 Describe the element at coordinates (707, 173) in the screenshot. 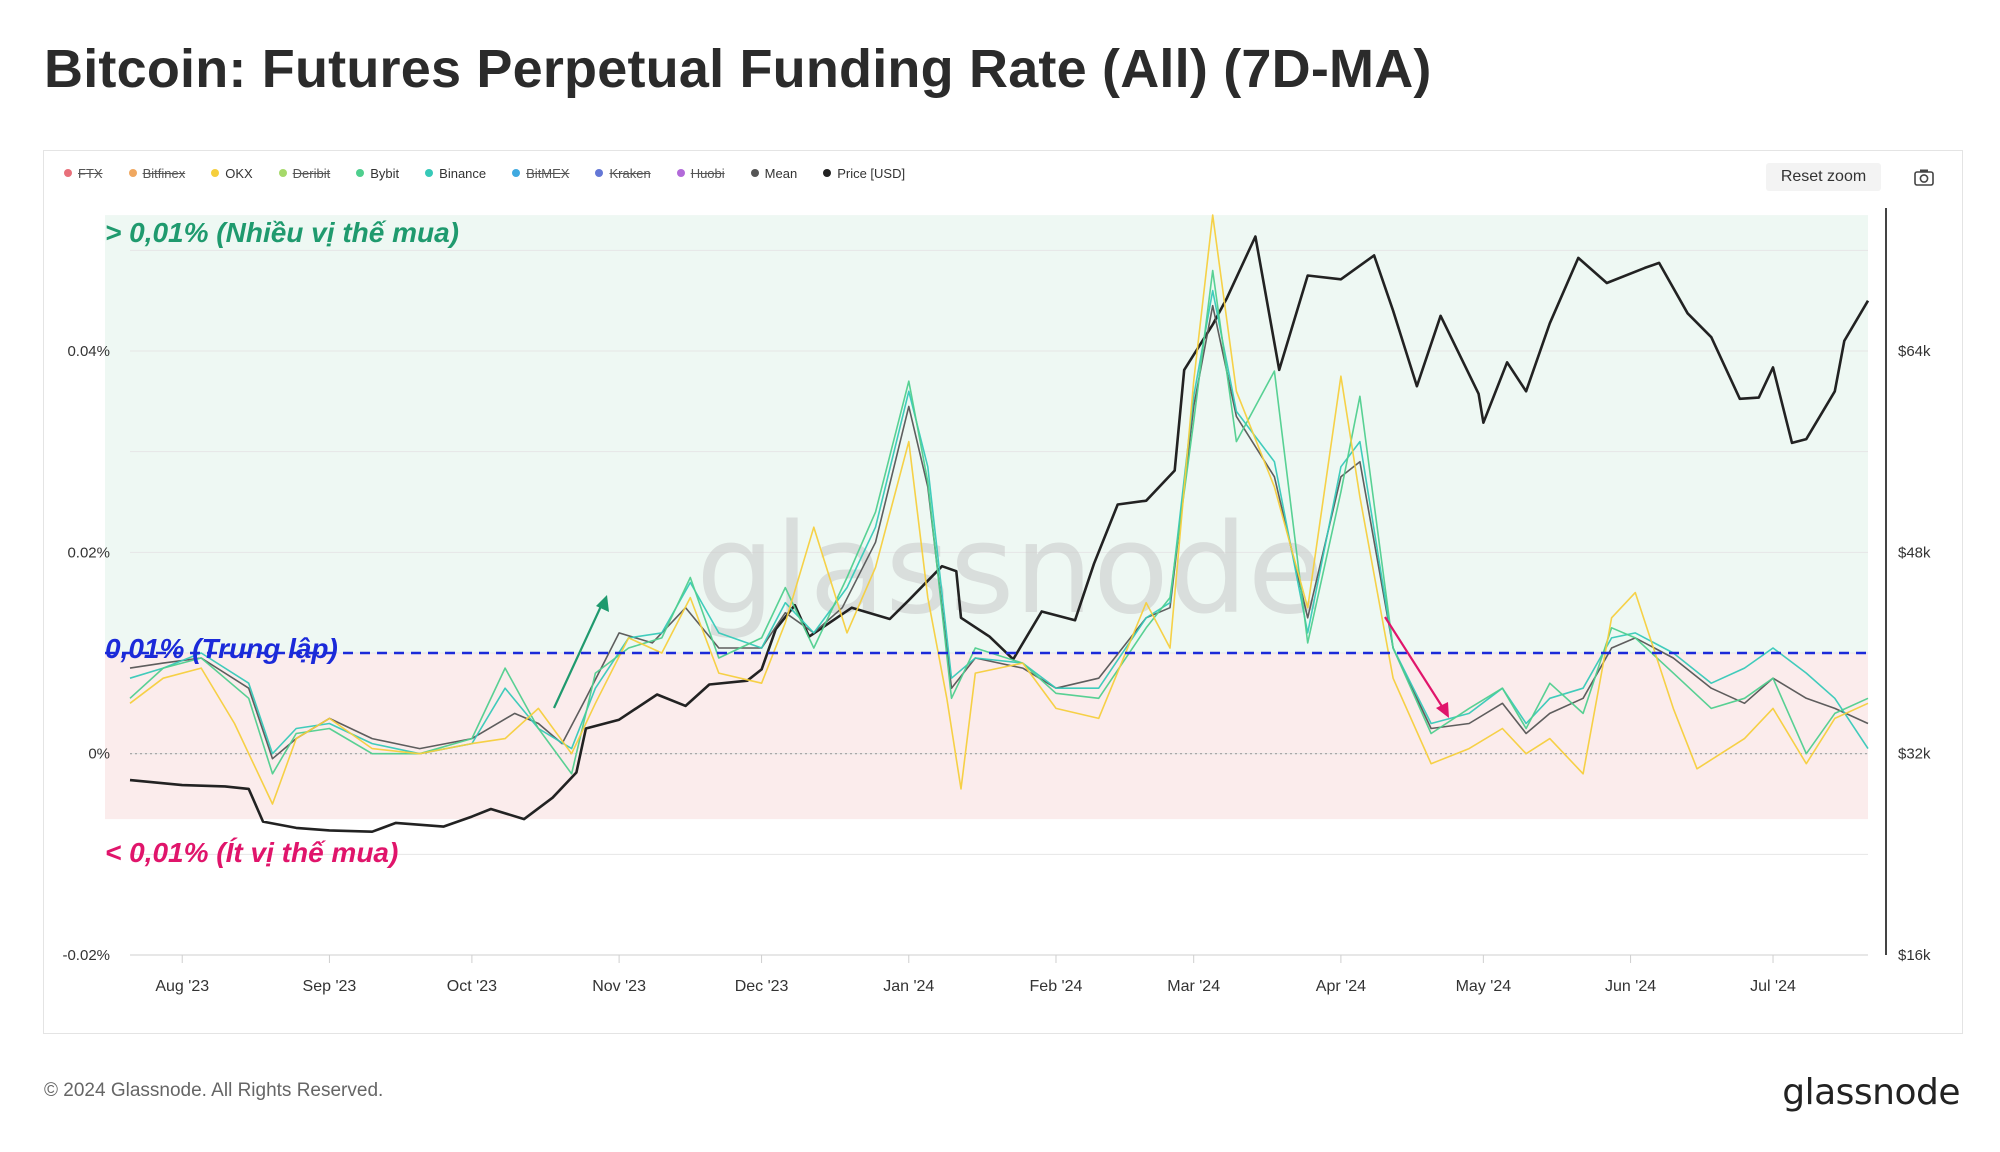

I see `legend-label: Huobi` at that location.